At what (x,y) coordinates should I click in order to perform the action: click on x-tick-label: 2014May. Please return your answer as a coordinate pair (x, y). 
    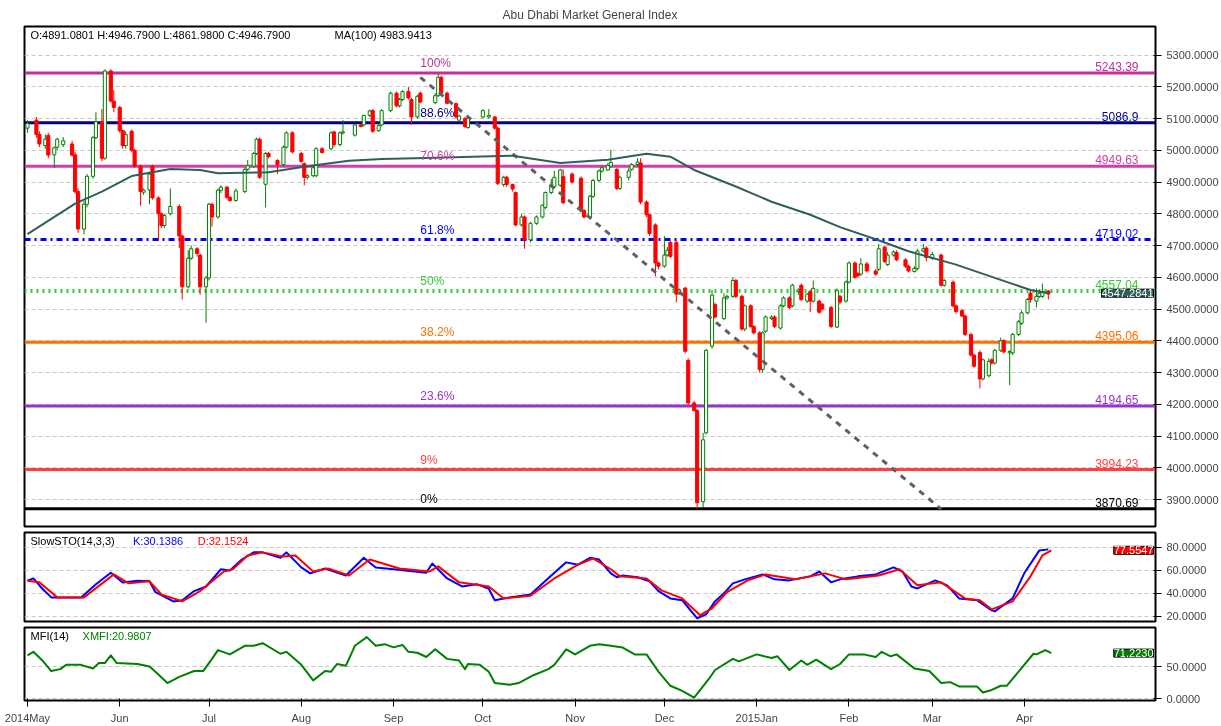
    Looking at the image, I should click on (27, 717).